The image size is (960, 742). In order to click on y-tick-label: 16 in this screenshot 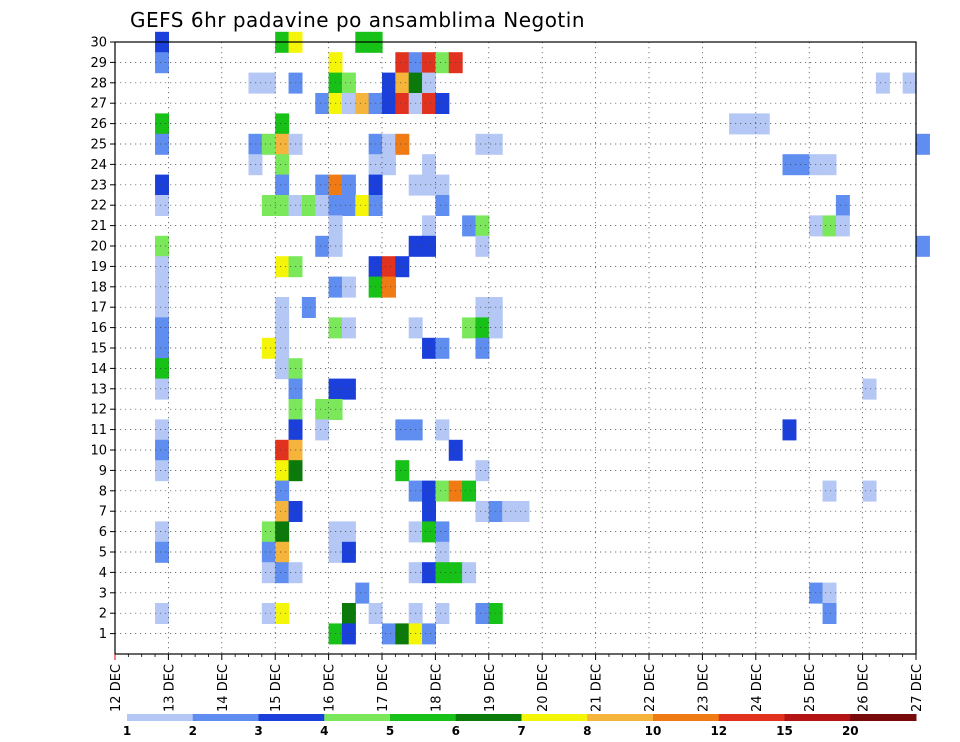, I will do `click(98, 328)`.